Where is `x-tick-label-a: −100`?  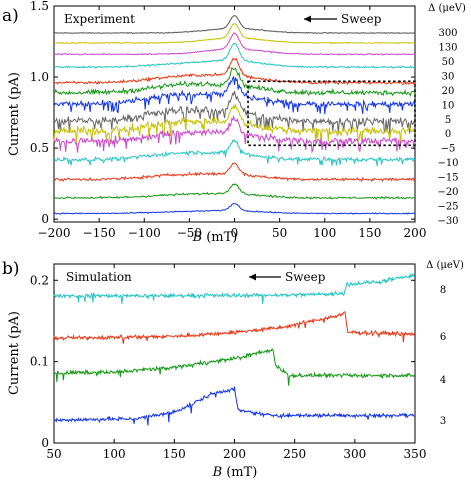
x-tick-label-a: −100 is located at coordinates (144, 233).